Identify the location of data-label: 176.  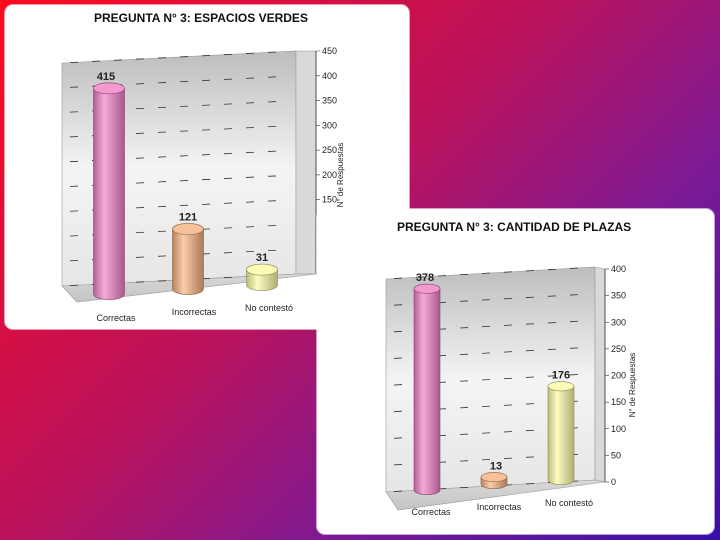
(561, 376).